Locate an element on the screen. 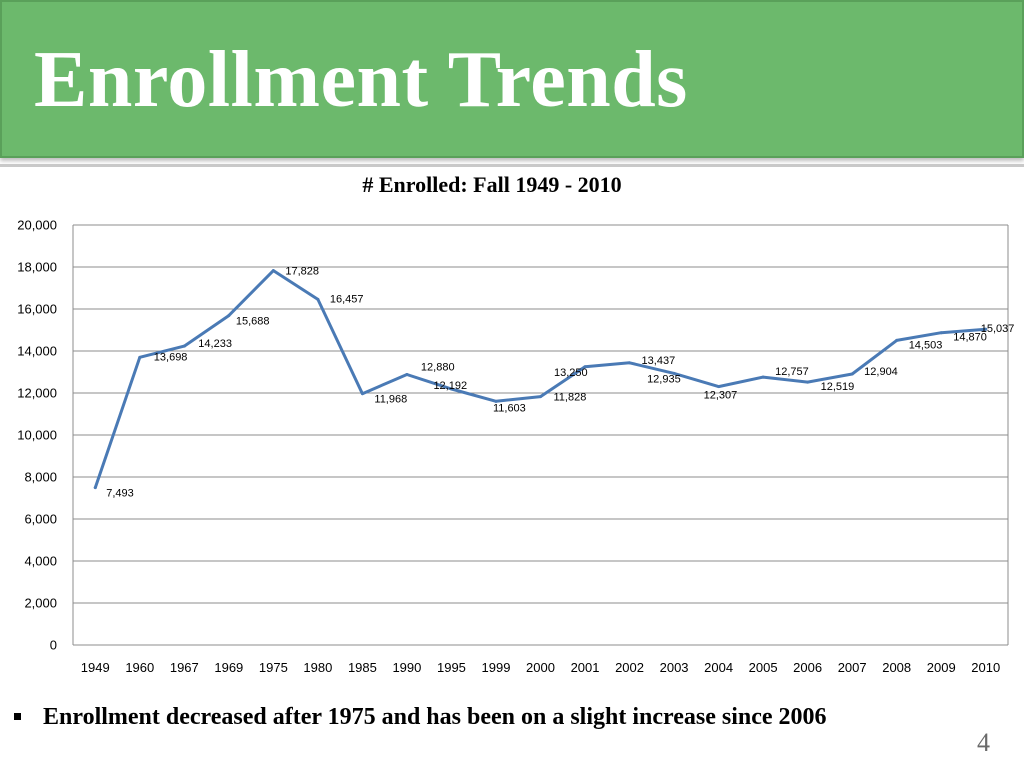  x-tick-label: 1960 is located at coordinates (139, 667).